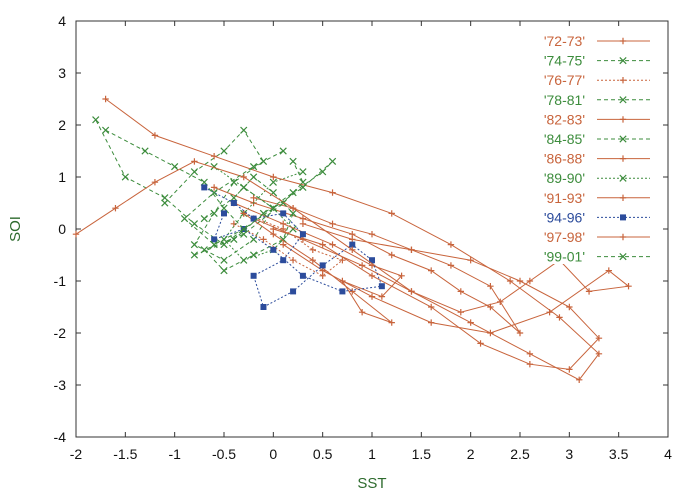 Image resolution: width=676 pixels, height=493 pixels. What do you see at coordinates (62, 125) in the screenshot?
I see `y-tick-label: 2` at bounding box center [62, 125].